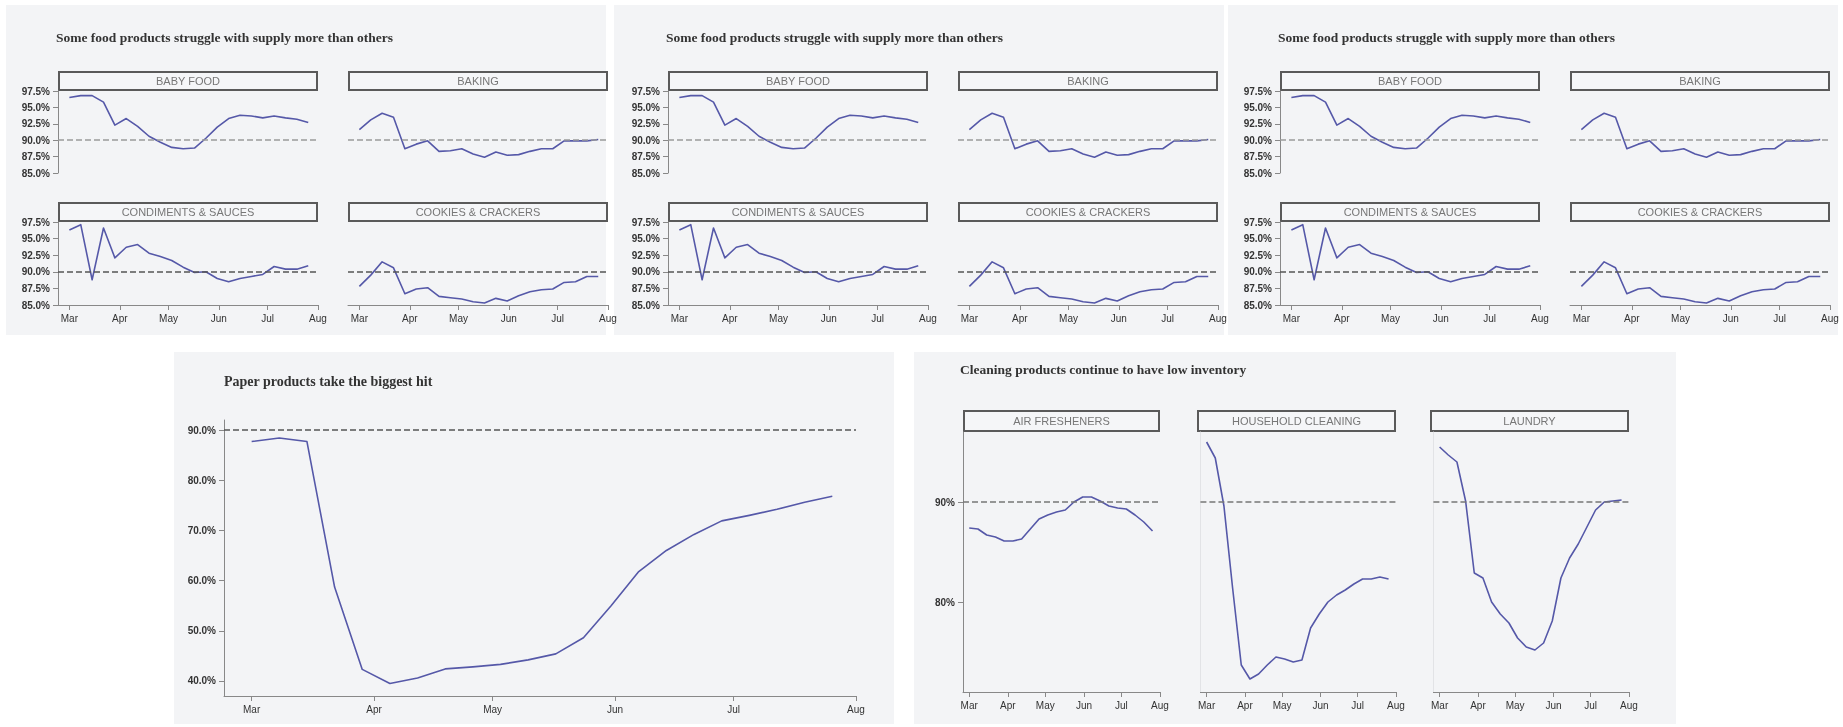 Image resolution: width=1843 pixels, height=727 pixels. What do you see at coordinates (225, 38) in the screenshot?
I see `text: Some food products struggle with supply more than others` at bounding box center [225, 38].